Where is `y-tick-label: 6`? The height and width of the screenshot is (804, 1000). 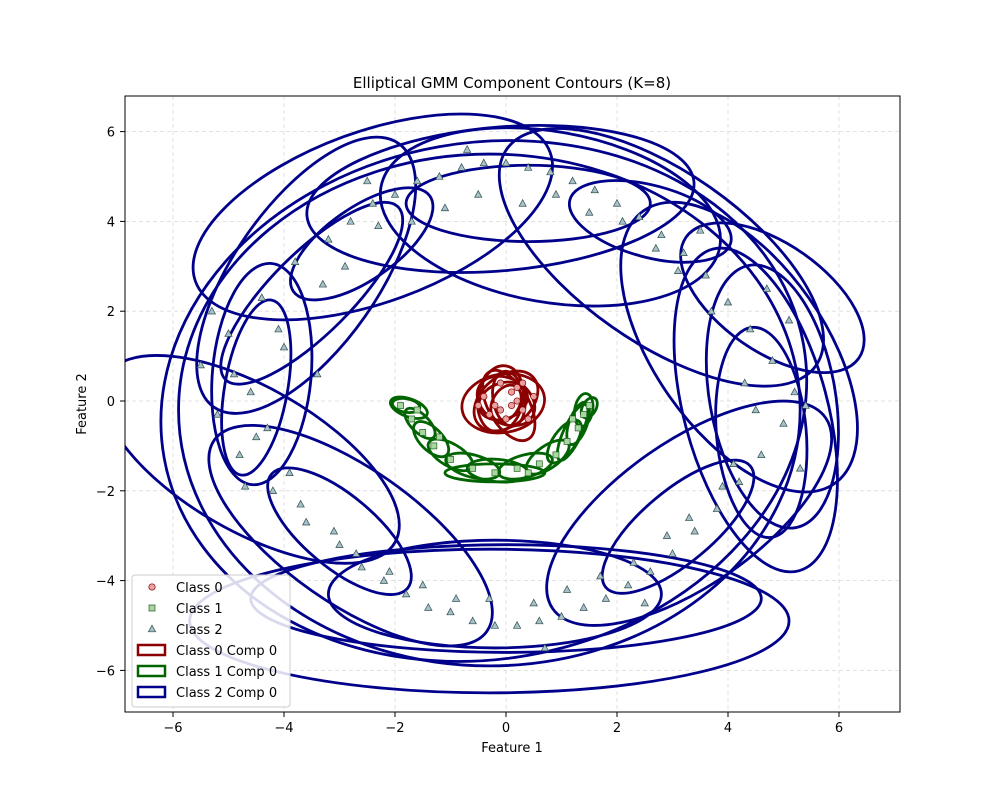
y-tick-label: 6 is located at coordinates (111, 133).